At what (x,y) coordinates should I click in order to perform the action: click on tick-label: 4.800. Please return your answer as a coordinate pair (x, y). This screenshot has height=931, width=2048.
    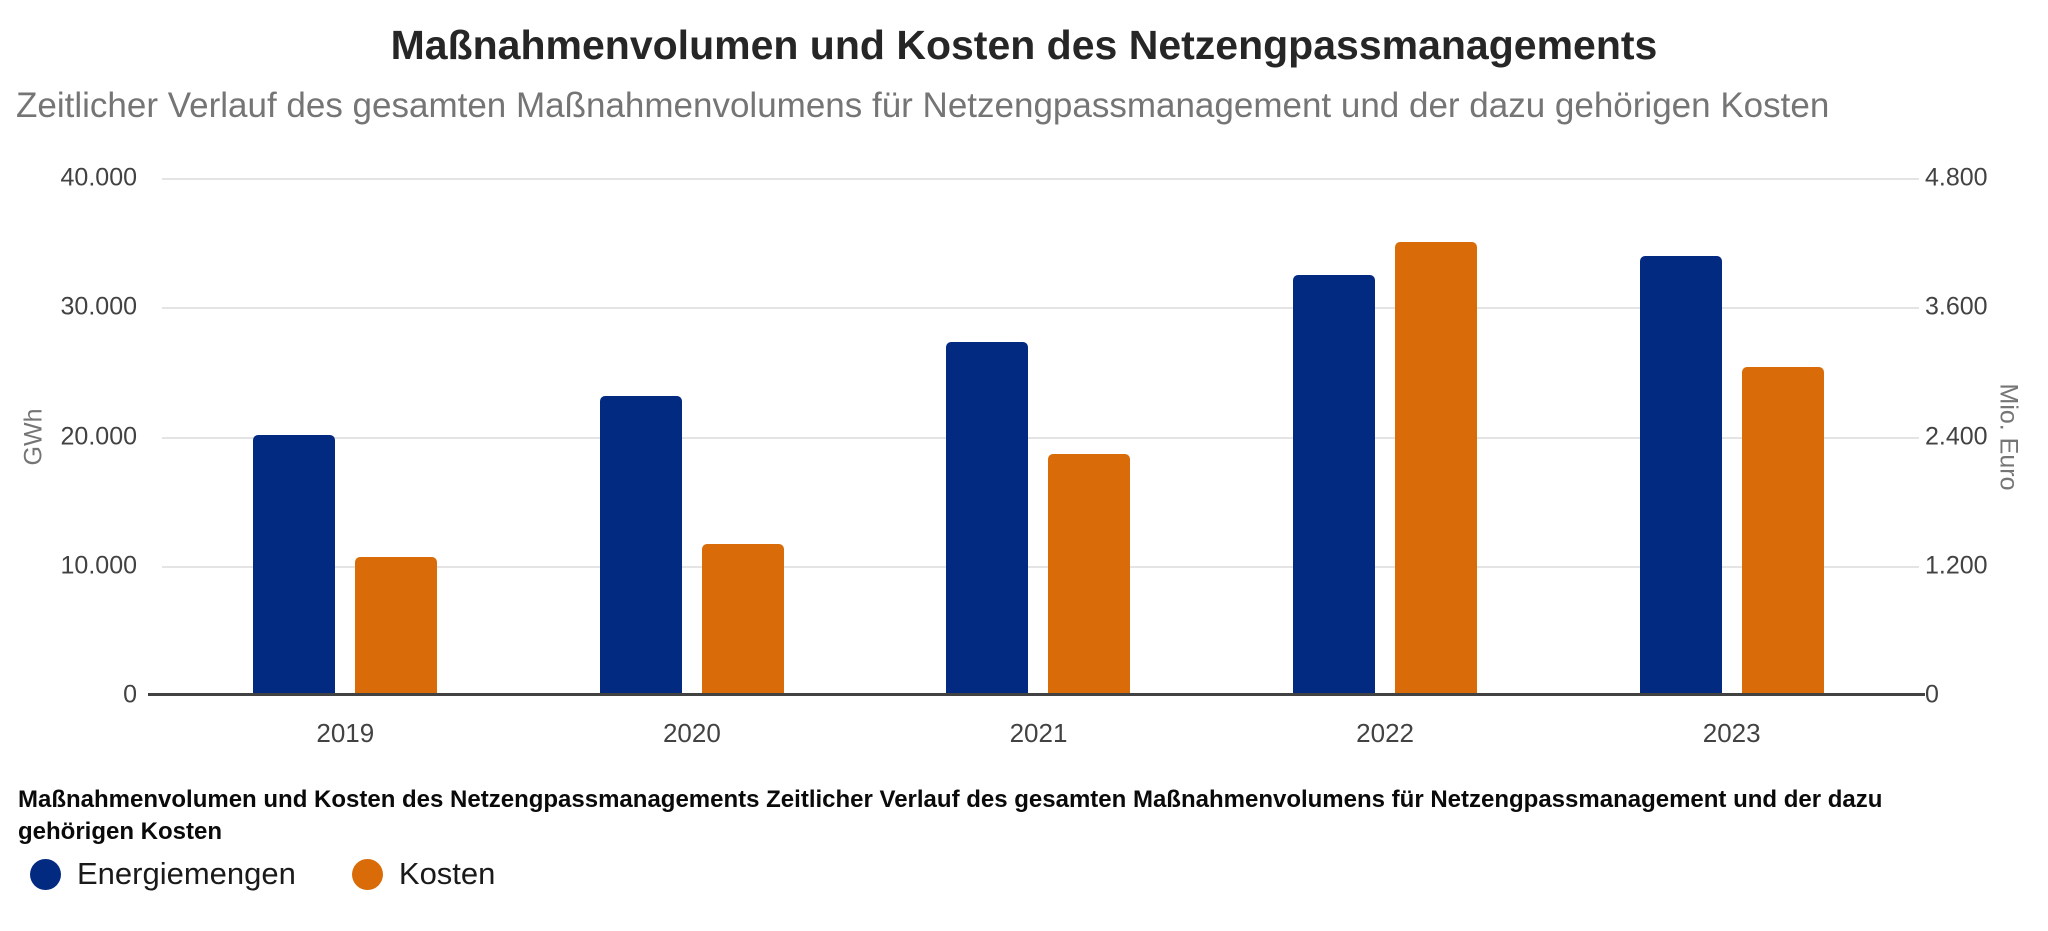
    Looking at the image, I should click on (1956, 177).